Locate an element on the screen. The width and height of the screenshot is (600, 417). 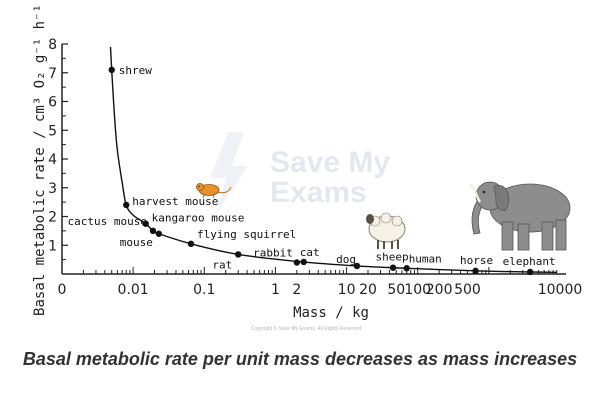
data-point-horse is located at coordinates (475, 271).